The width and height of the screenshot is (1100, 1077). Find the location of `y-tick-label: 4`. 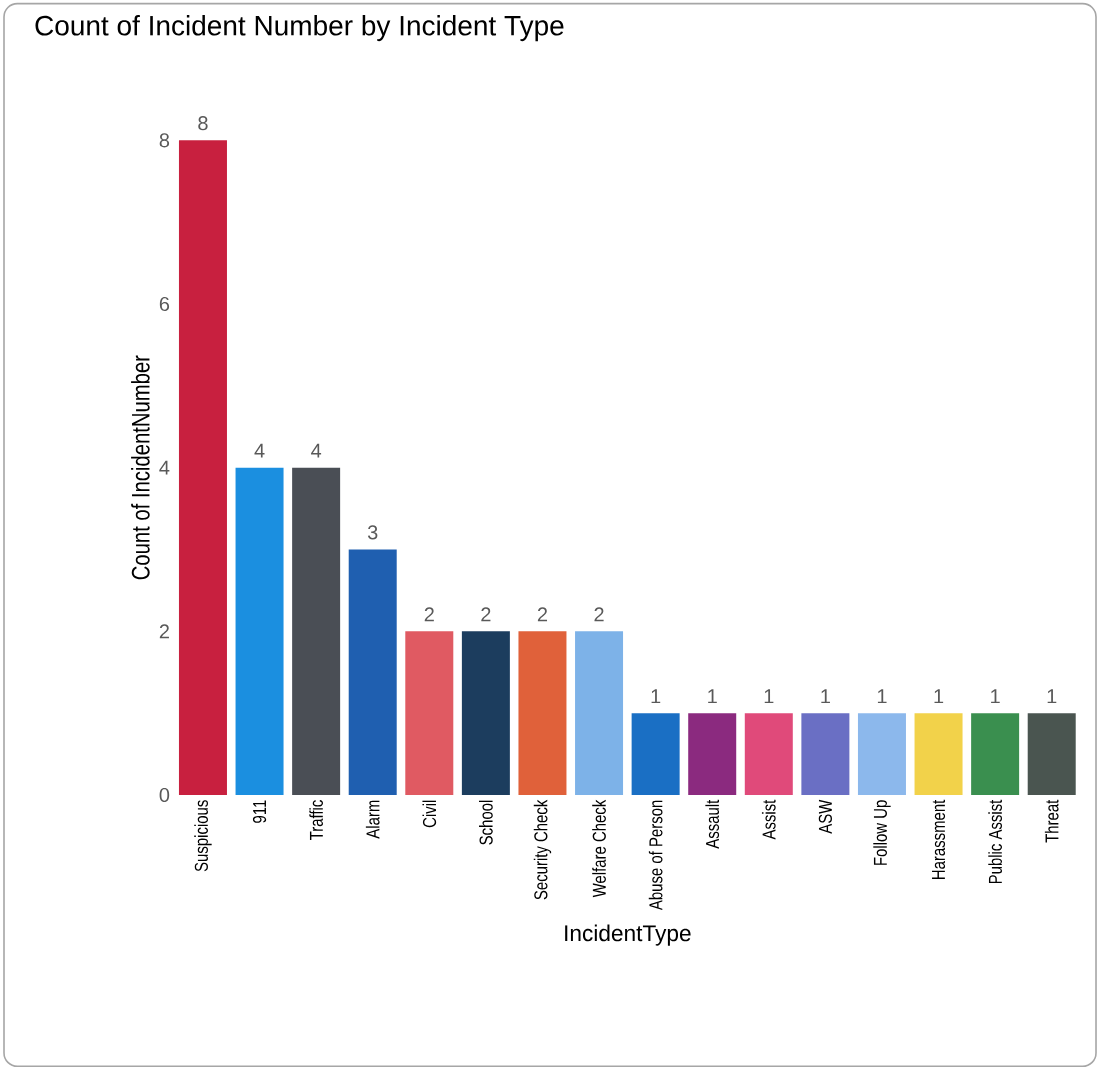

y-tick-label: 4 is located at coordinates (164, 467).